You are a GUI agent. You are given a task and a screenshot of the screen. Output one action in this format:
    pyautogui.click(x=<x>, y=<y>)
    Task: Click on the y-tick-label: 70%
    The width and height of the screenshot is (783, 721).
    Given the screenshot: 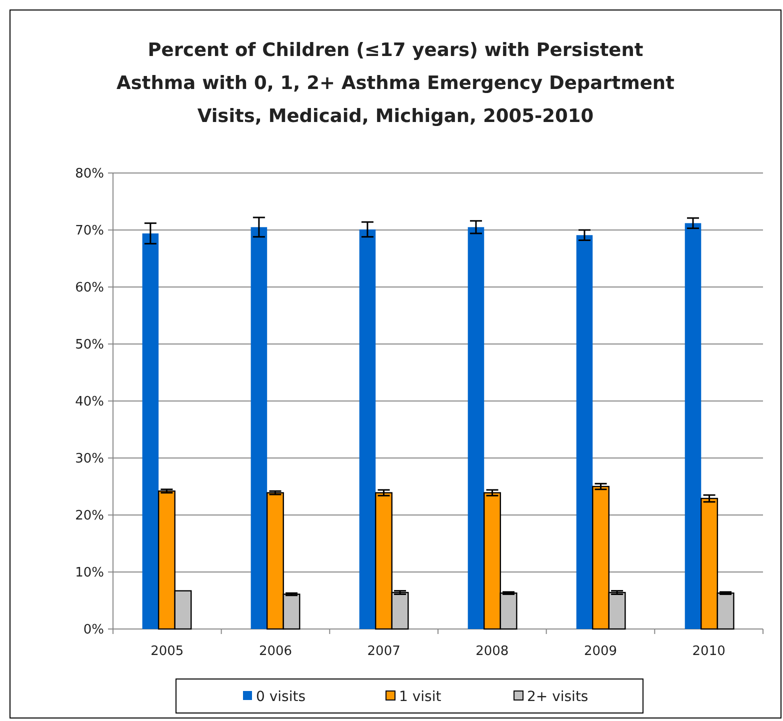 What is the action you would take?
    pyautogui.click(x=89, y=231)
    